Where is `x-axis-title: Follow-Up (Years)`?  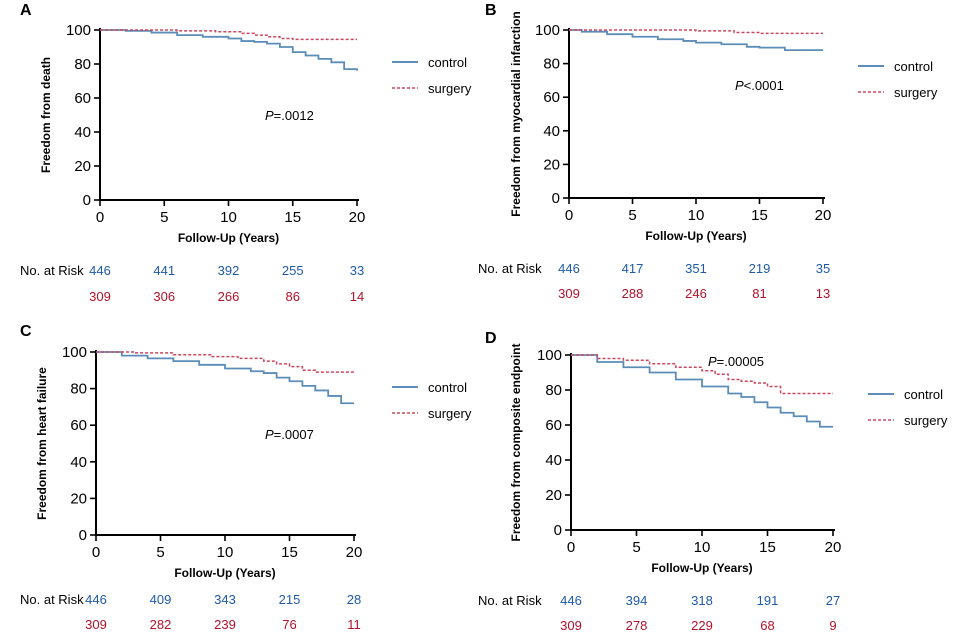
x-axis-title: Follow-Up (Years) is located at coordinates (701, 568).